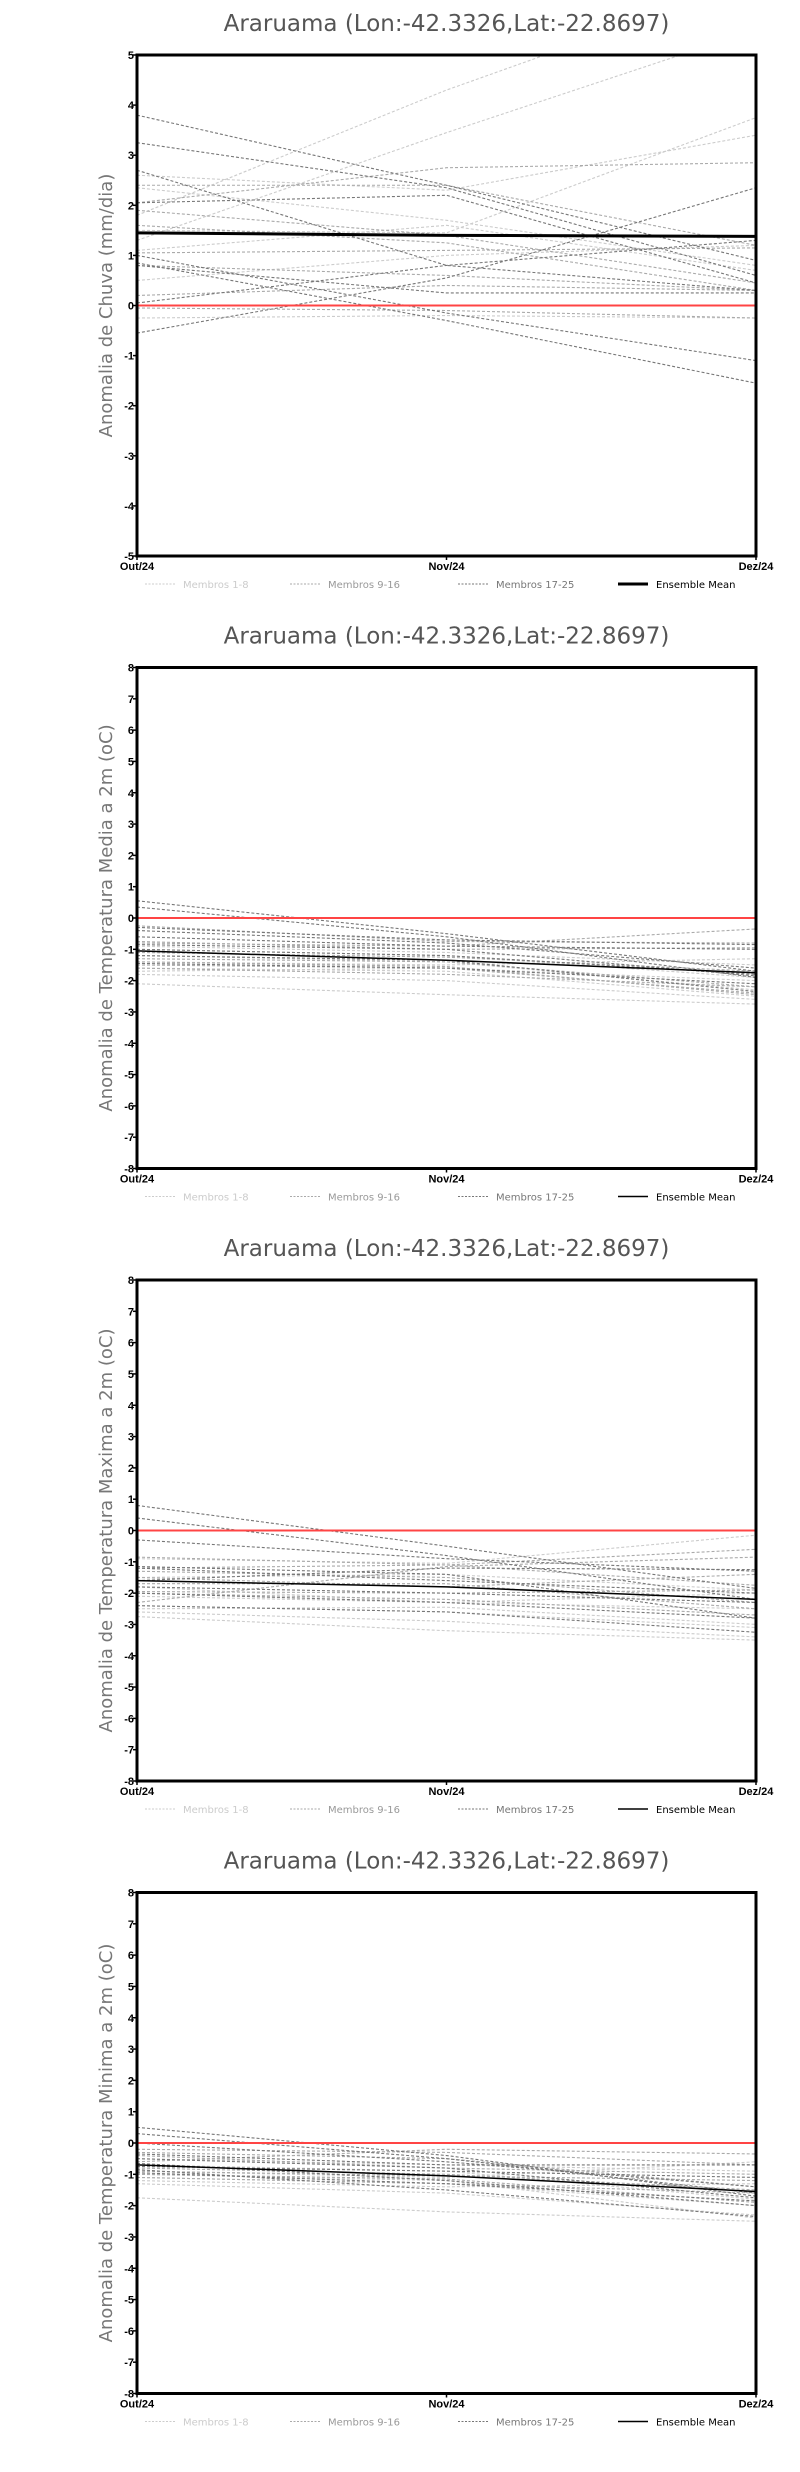  I want to click on series-group, so click(446, 1572).